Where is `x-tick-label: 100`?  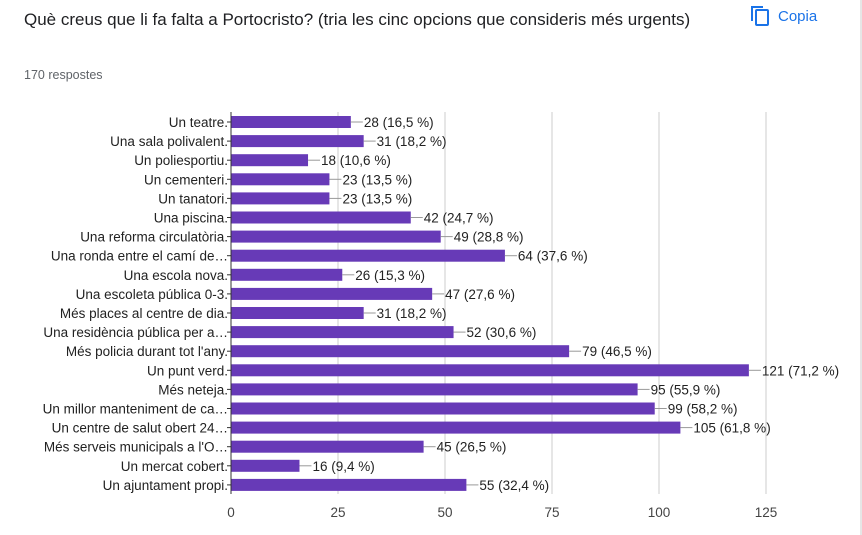 x-tick-label: 100 is located at coordinates (659, 512).